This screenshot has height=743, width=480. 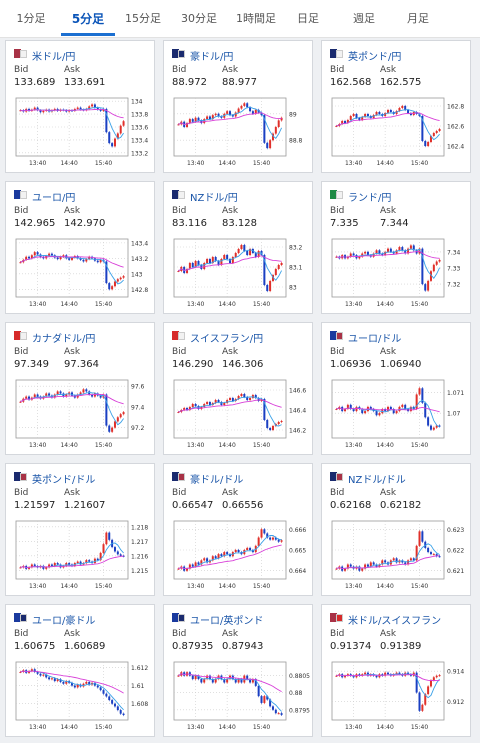 I want to click on currency-pair-name: 豪ドル/円, so click(x=212, y=57).